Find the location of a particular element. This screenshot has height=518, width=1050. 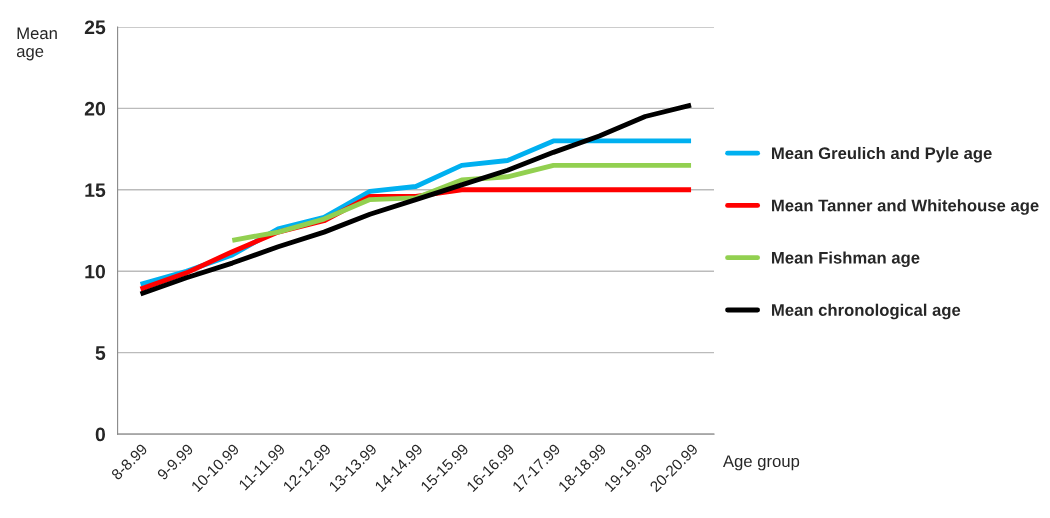

y-tick-label: 15 is located at coordinates (95, 190).